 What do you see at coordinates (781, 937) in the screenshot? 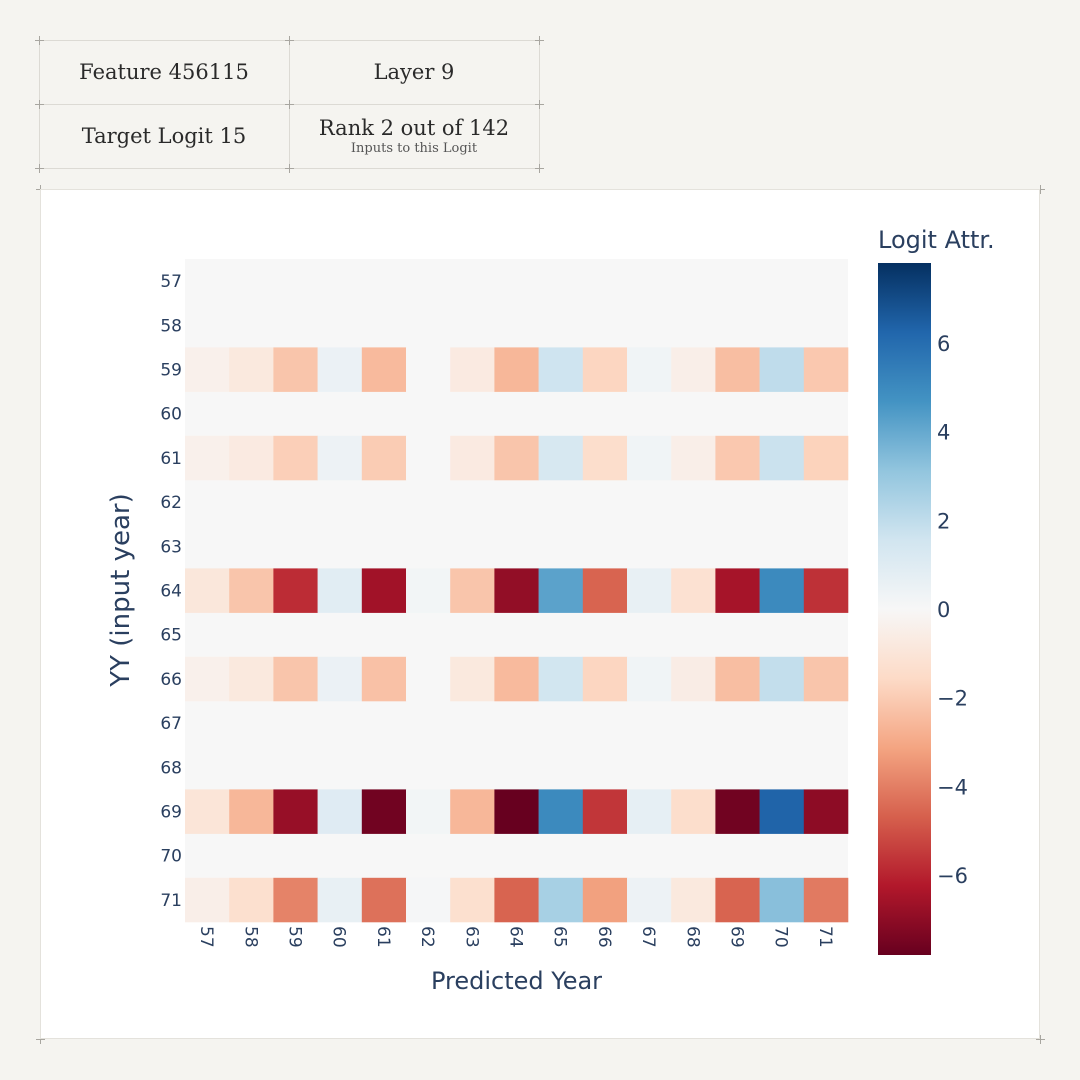
I see `x-tick-label: 70` at bounding box center [781, 937].